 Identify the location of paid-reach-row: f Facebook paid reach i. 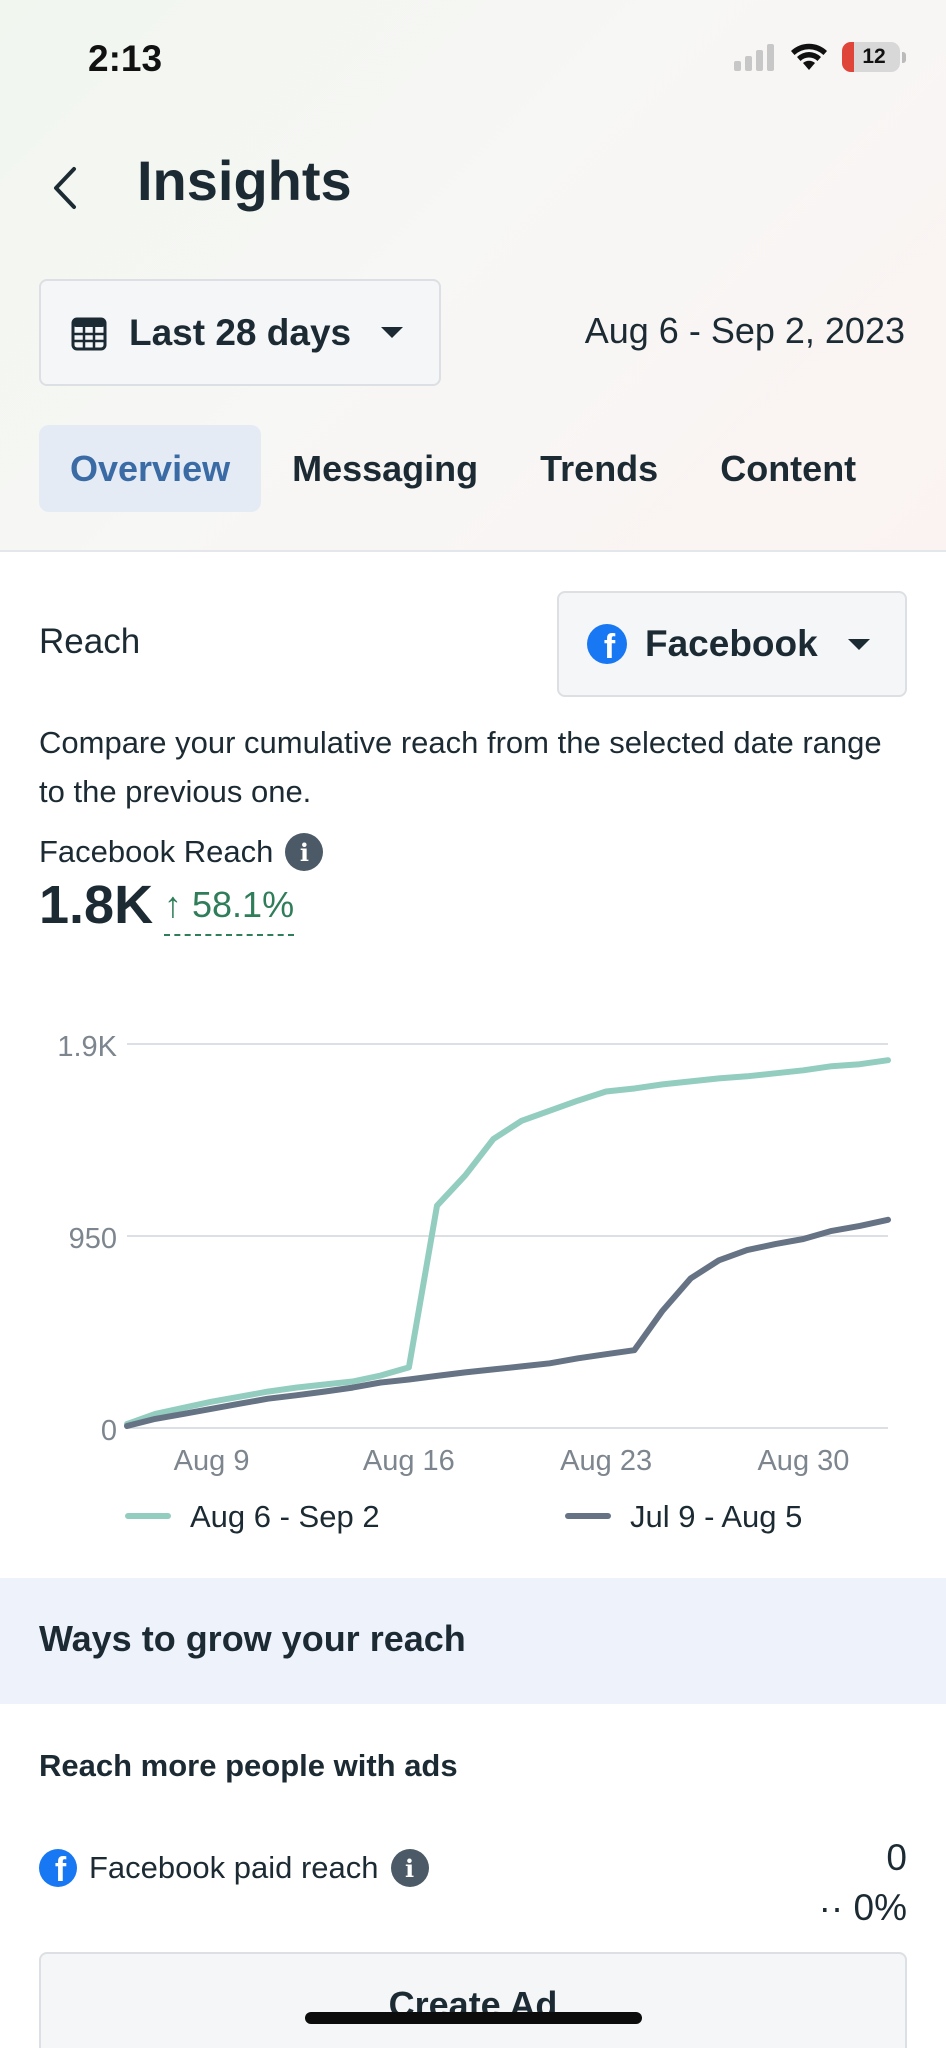
(234, 1868).